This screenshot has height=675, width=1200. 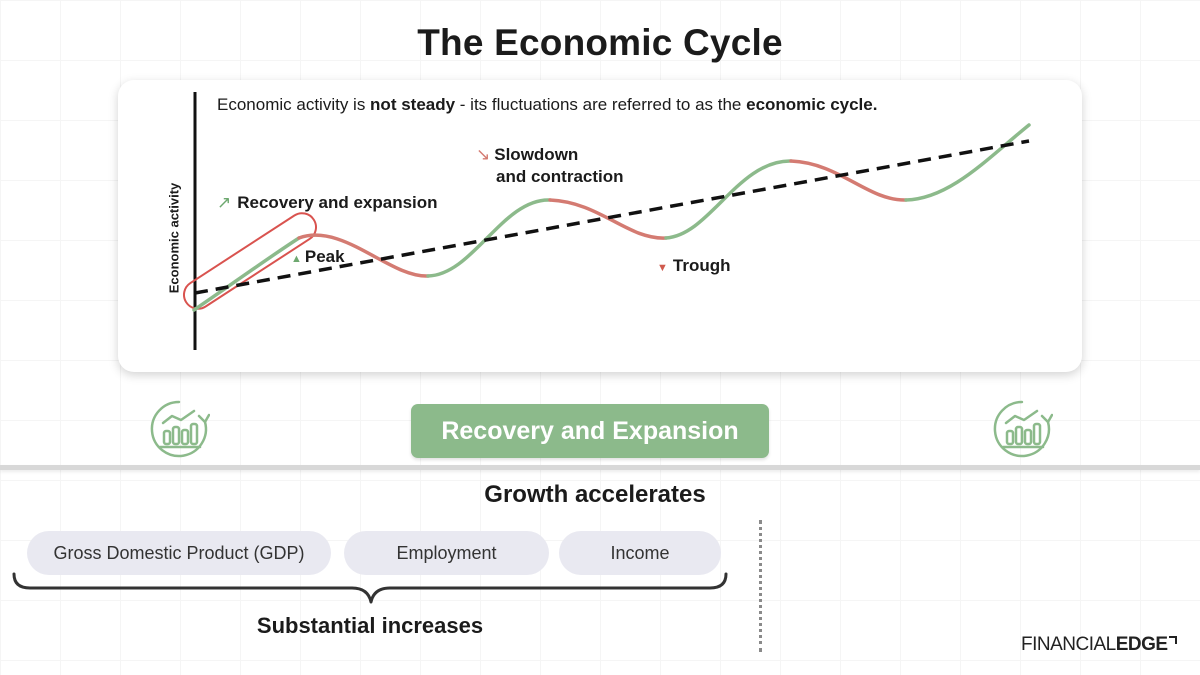 I want to click on phase-button-recovery-expansion: Recovery and Expansion, so click(x=590, y=431).